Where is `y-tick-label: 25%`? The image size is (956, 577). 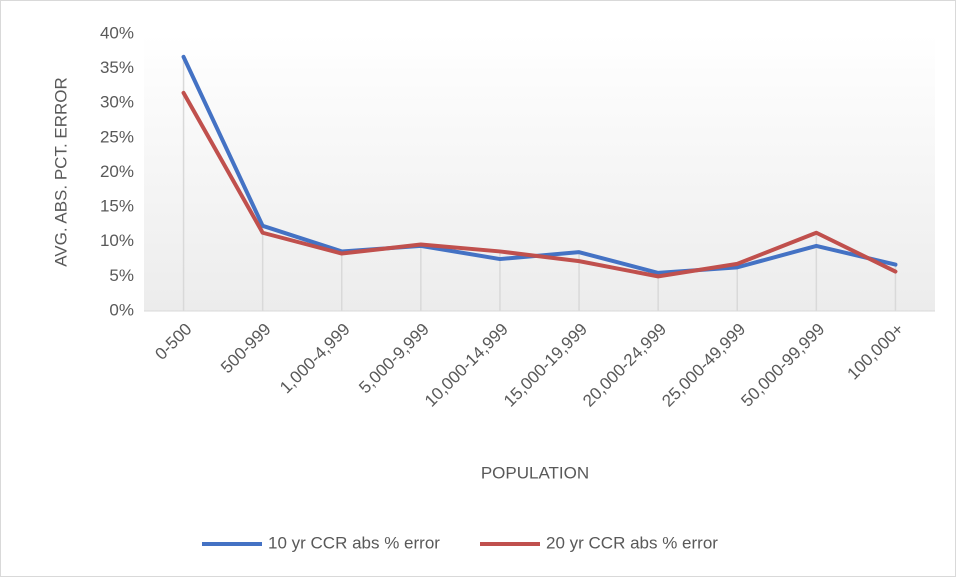 y-tick-label: 25% is located at coordinates (117, 136).